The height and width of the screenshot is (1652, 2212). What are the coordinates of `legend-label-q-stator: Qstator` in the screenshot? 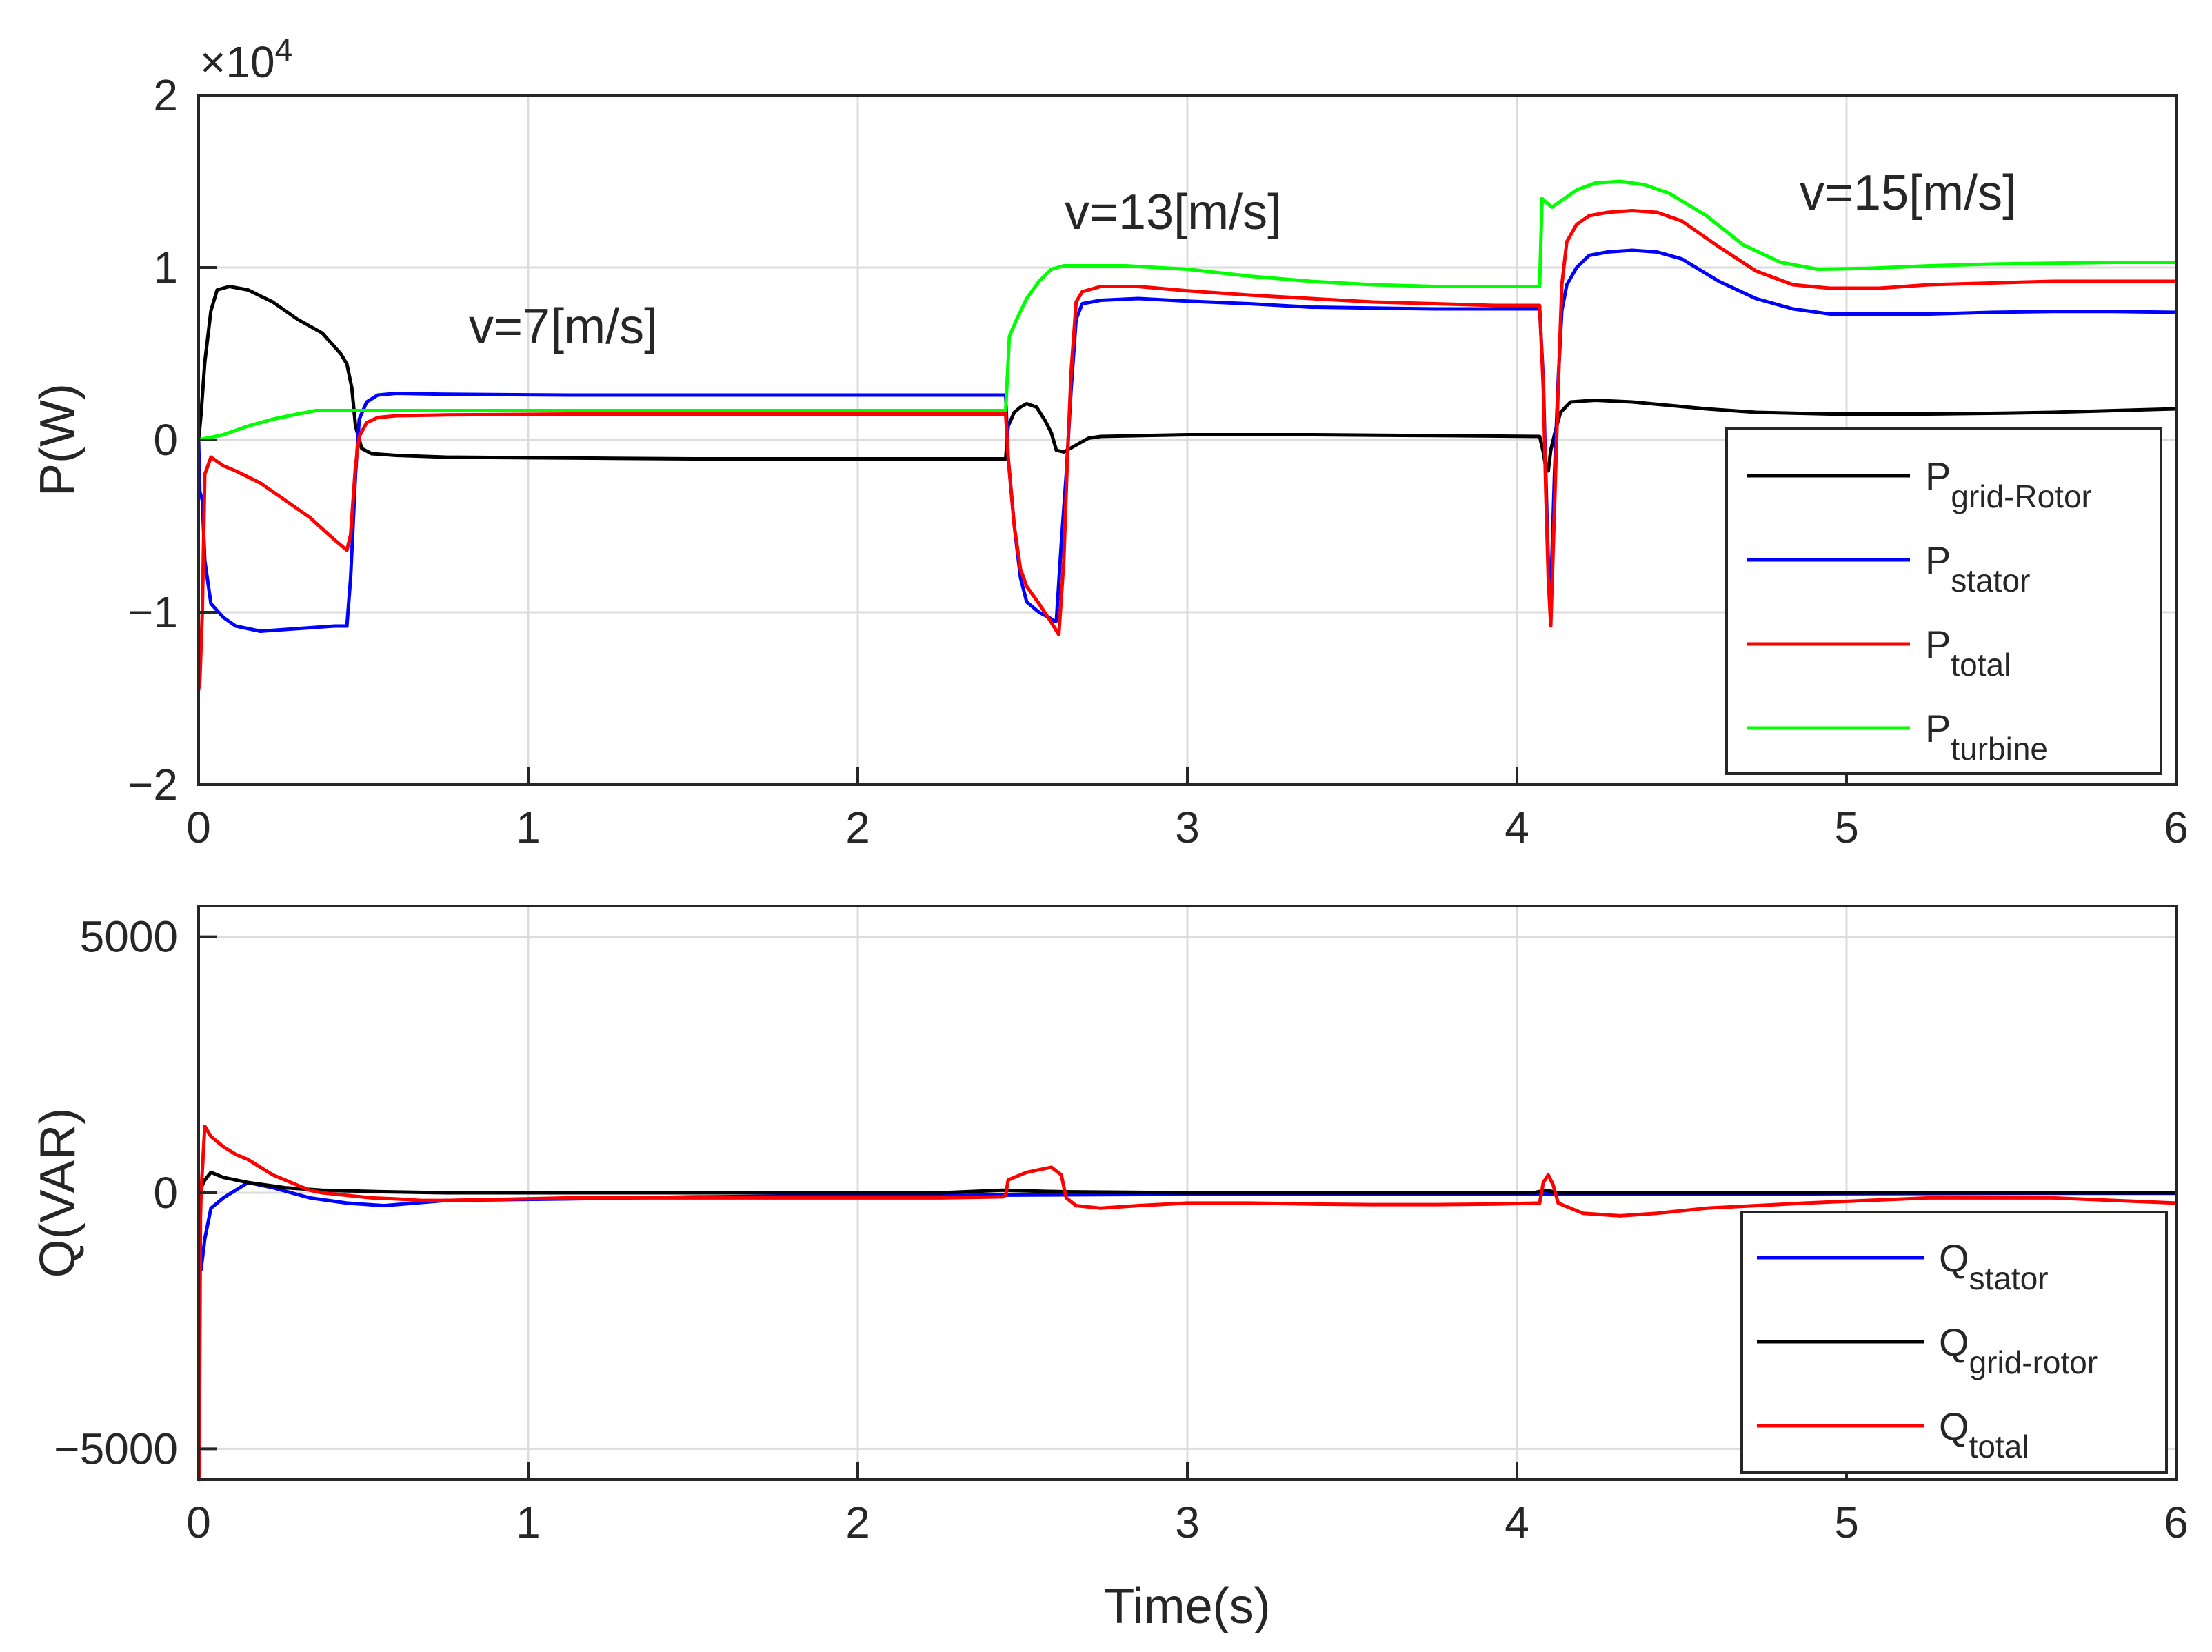 It's located at (1994, 1266).